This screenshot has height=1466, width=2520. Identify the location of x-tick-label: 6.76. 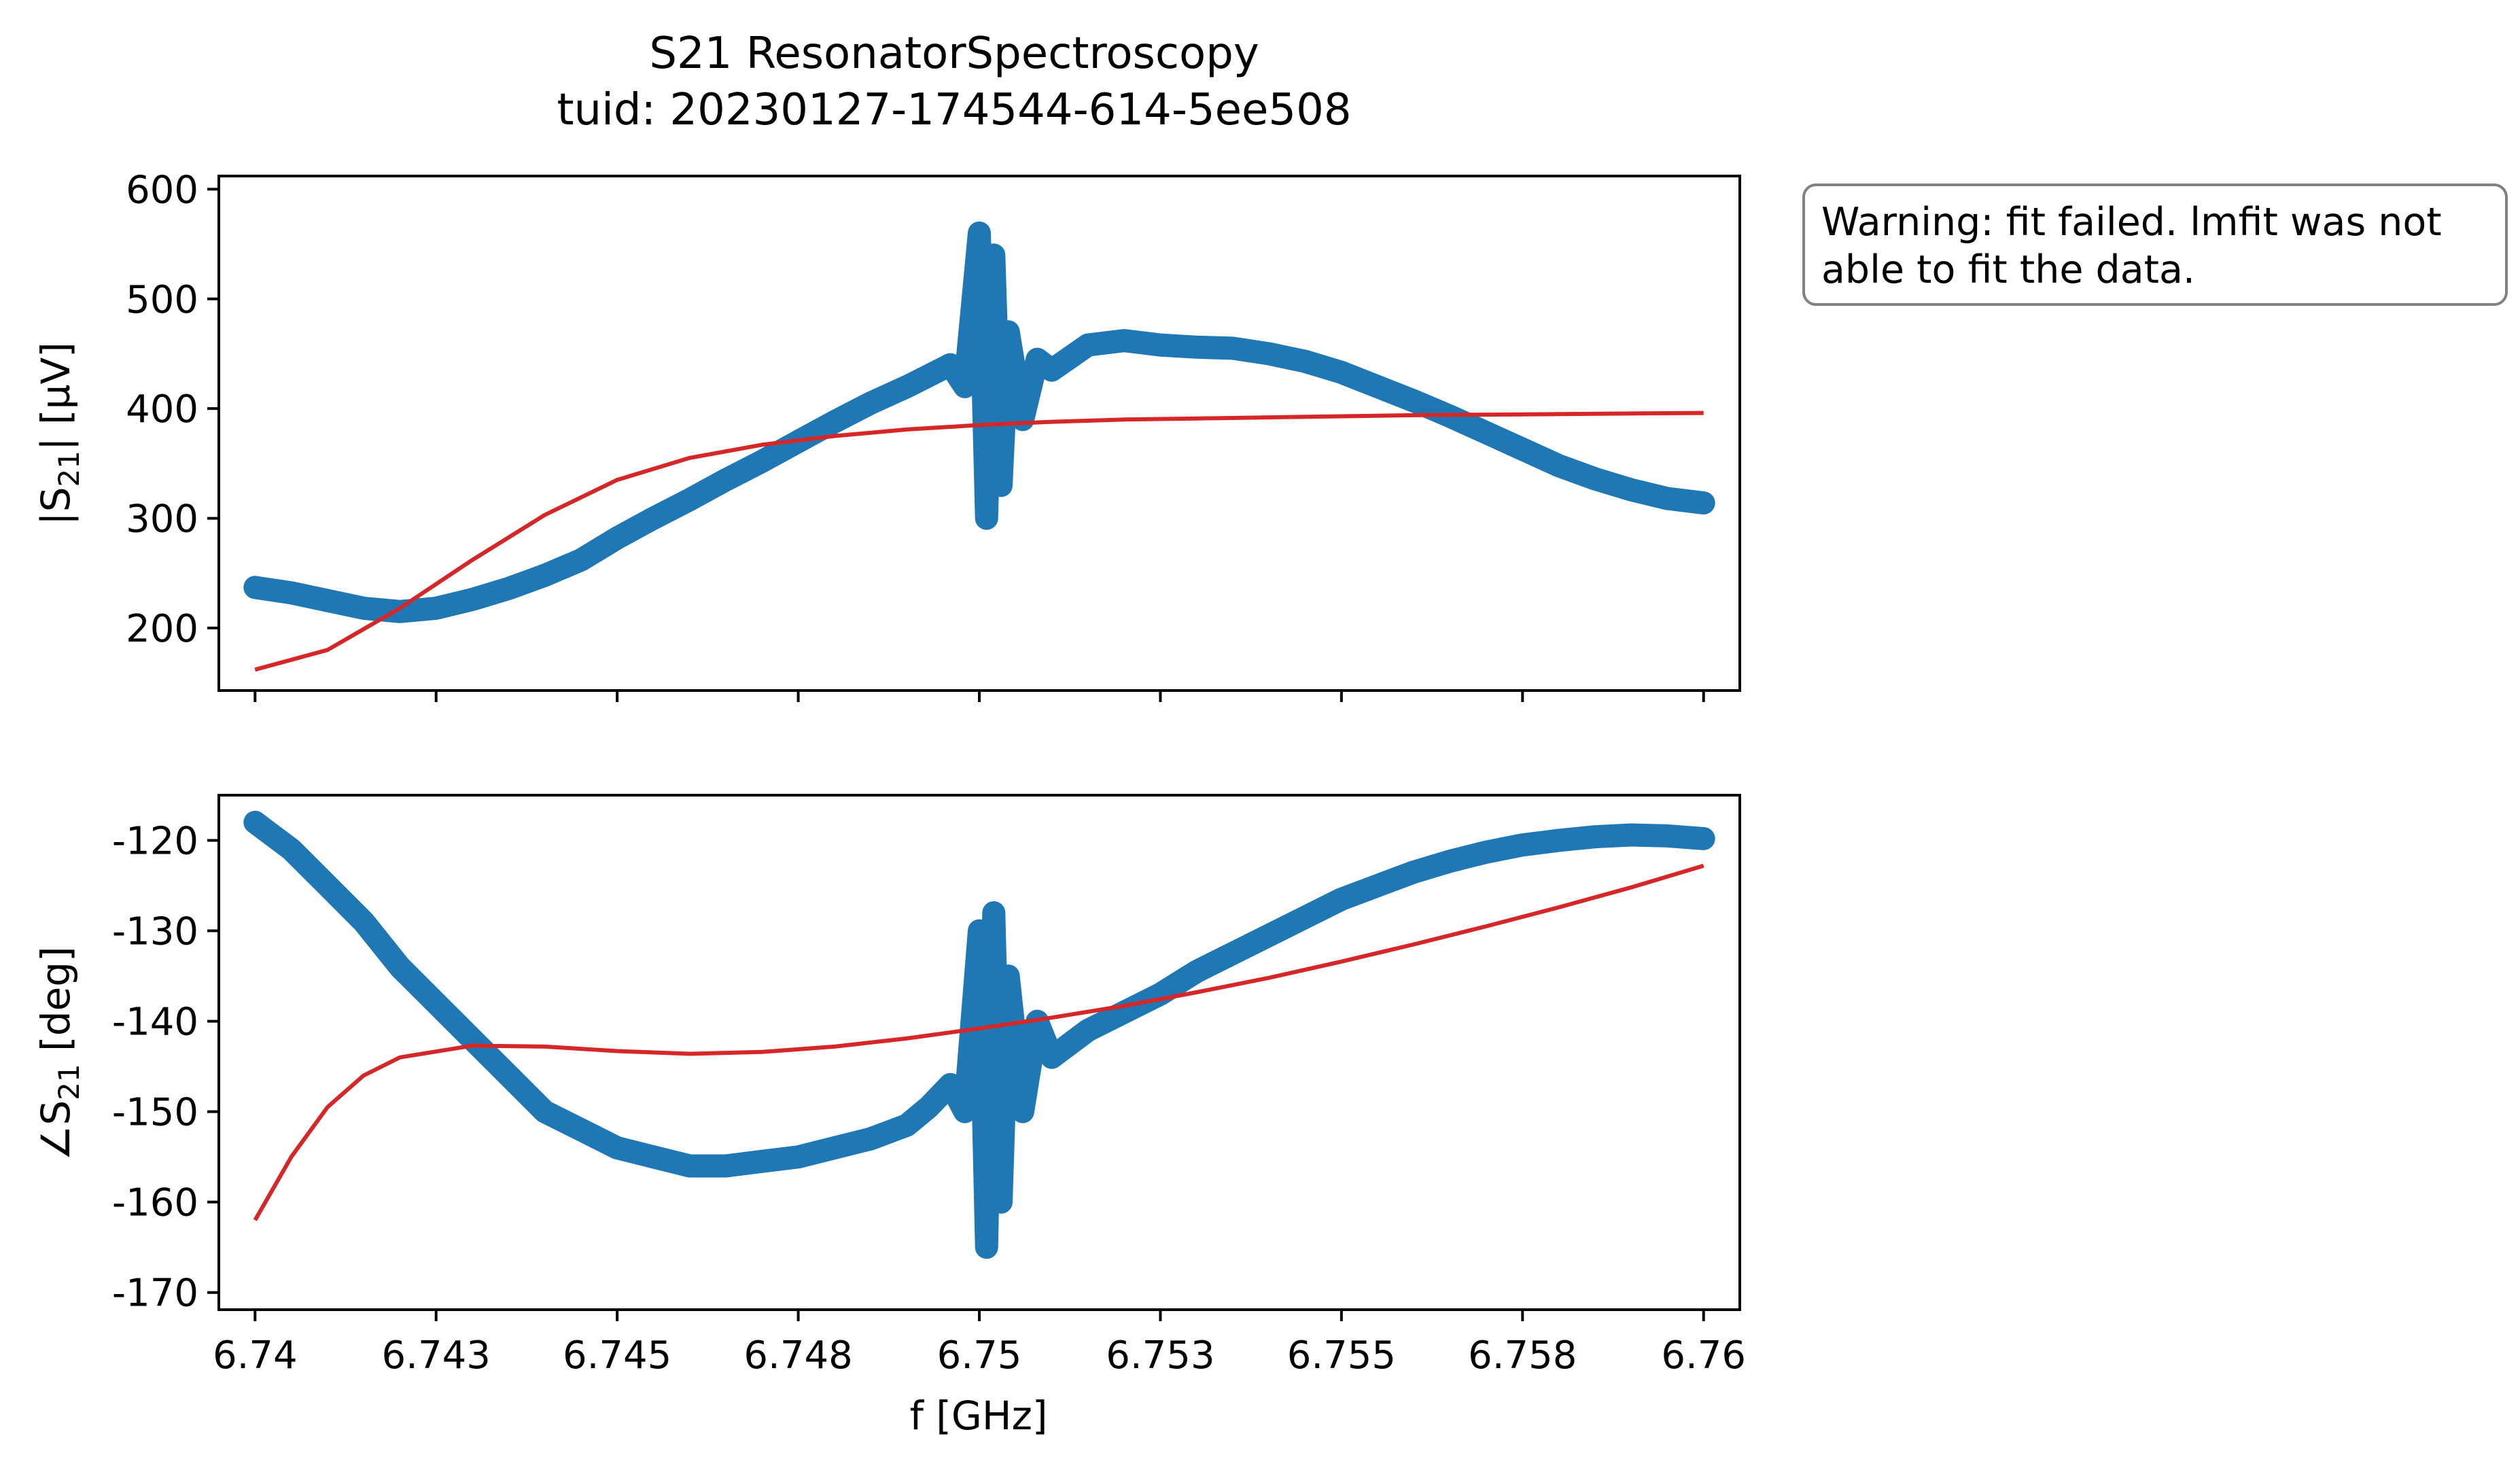
(1704, 1355).